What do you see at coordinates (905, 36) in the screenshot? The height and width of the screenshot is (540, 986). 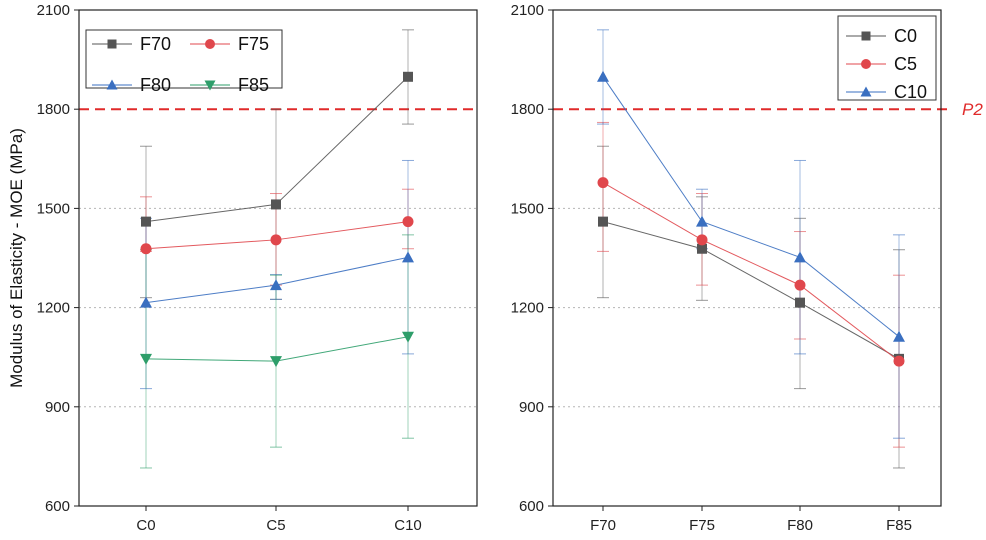 I see `legend-label-c0: C0` at bounding box center [905, 36].